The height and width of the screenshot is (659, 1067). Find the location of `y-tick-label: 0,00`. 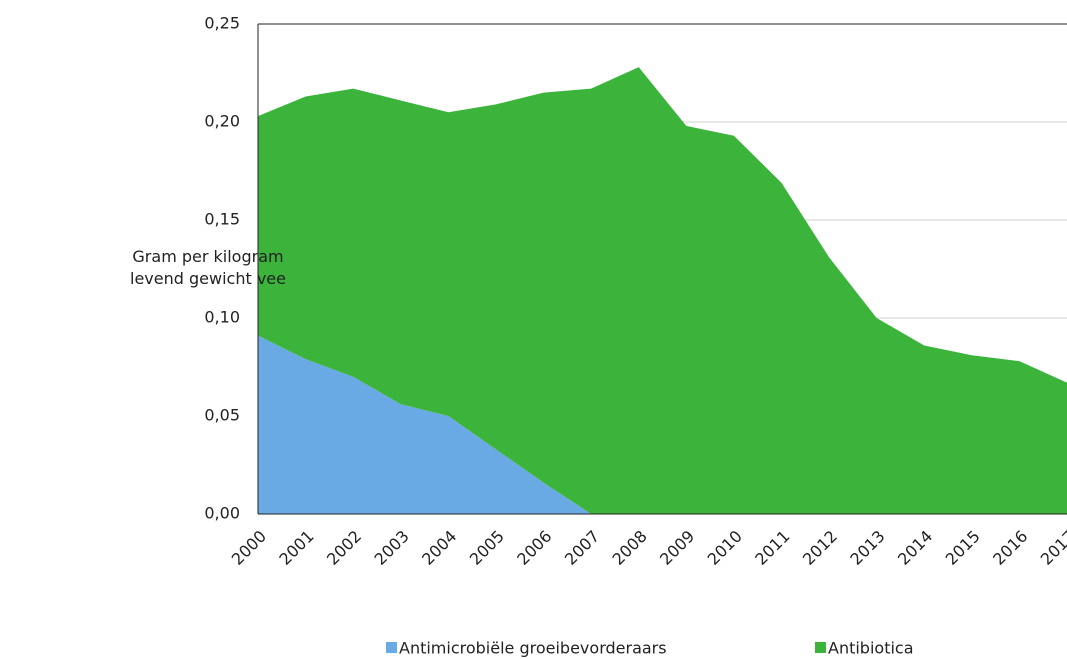

y-tick-label: 0,00 is located at coordinates (222, 513).